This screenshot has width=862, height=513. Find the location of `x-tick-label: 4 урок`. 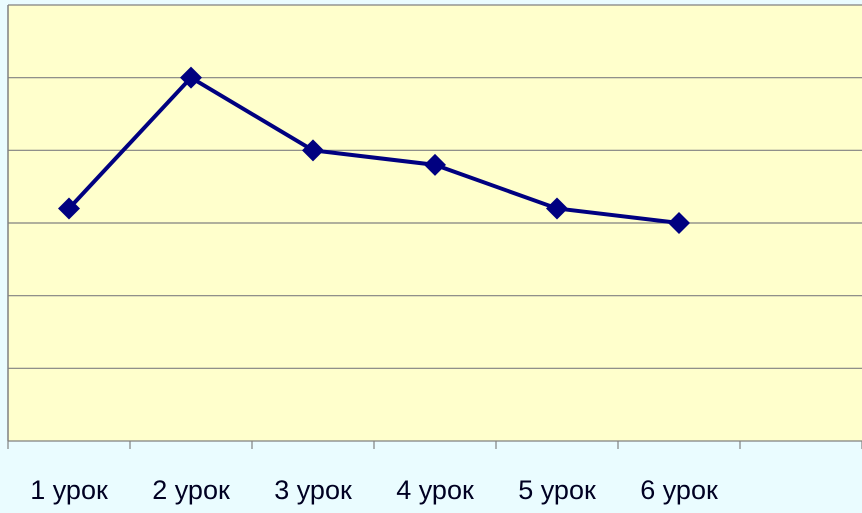

x-tick-label: 4 урок is located at coordinates (435, 490).